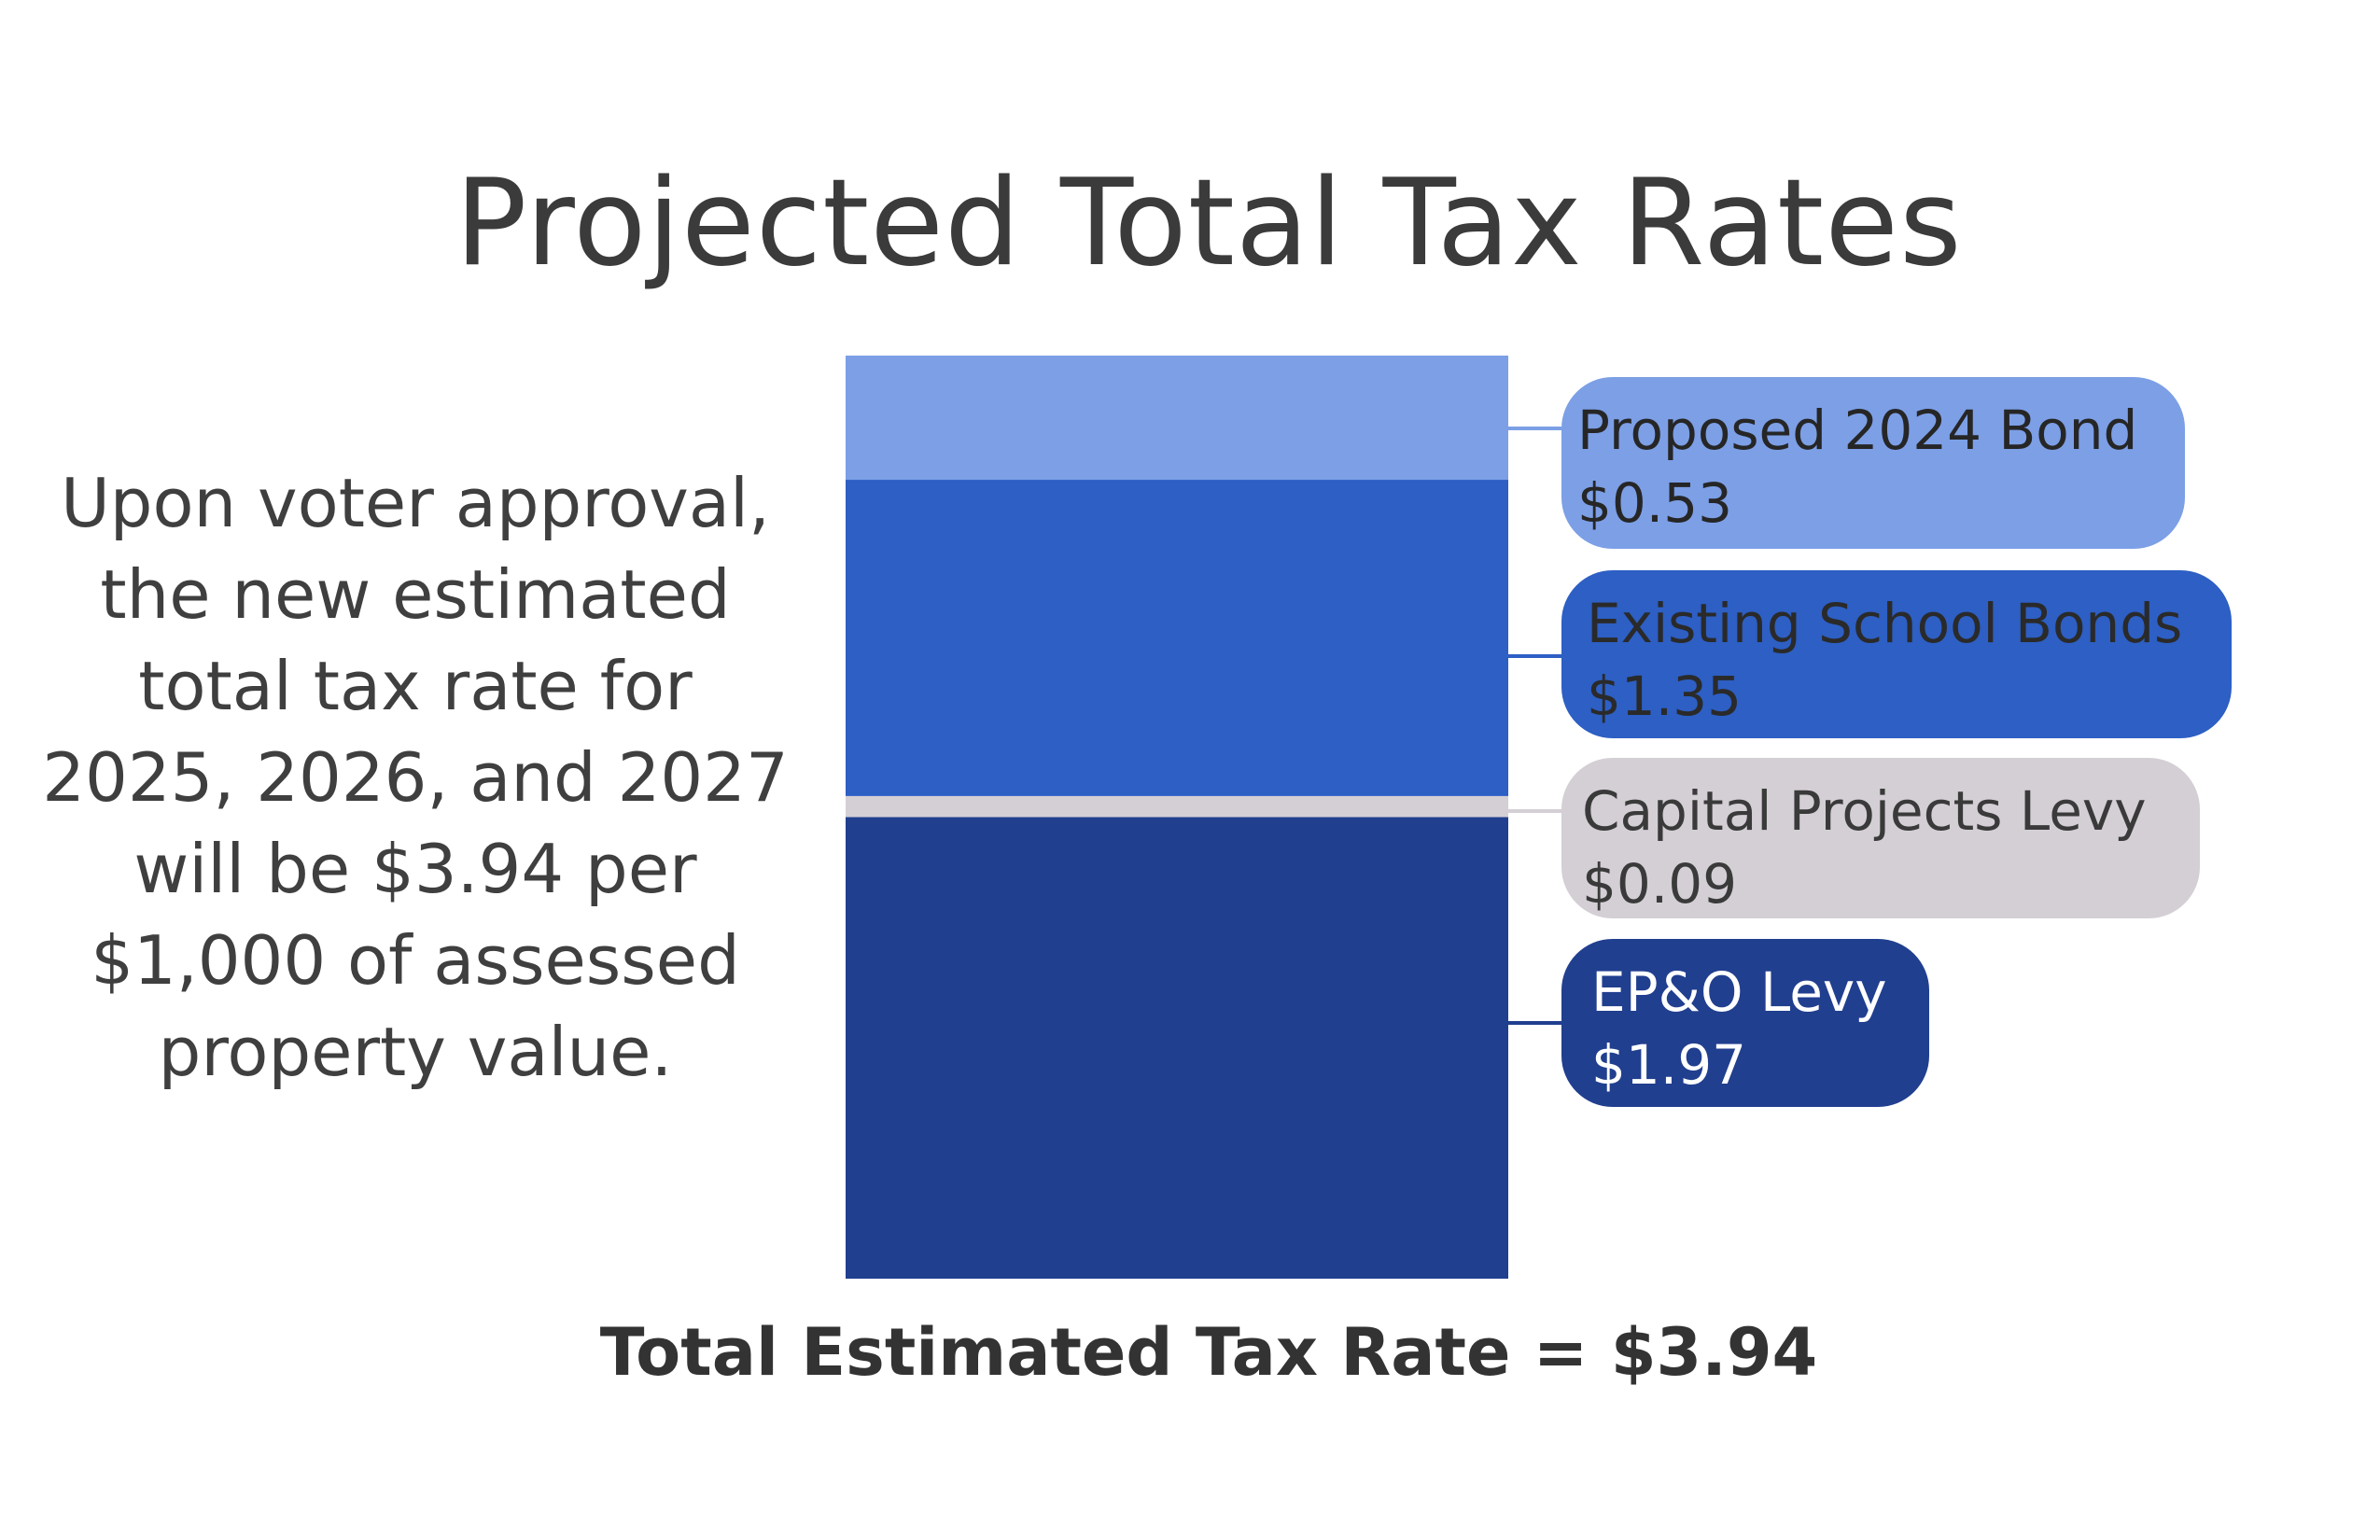  What do you see at coordinates (1864, 811) in the screenshot?
I see `legend-name-capital-projects-levy: Capital Projects Levy` at bounding box center [1864, 811].